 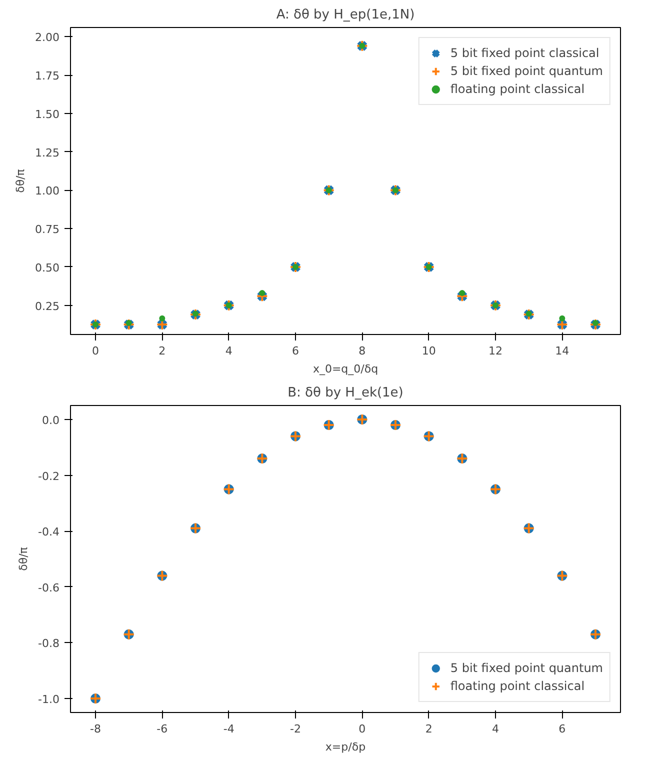 I want to click on y-tick-label: 1.25, so click(x=47, y=153).